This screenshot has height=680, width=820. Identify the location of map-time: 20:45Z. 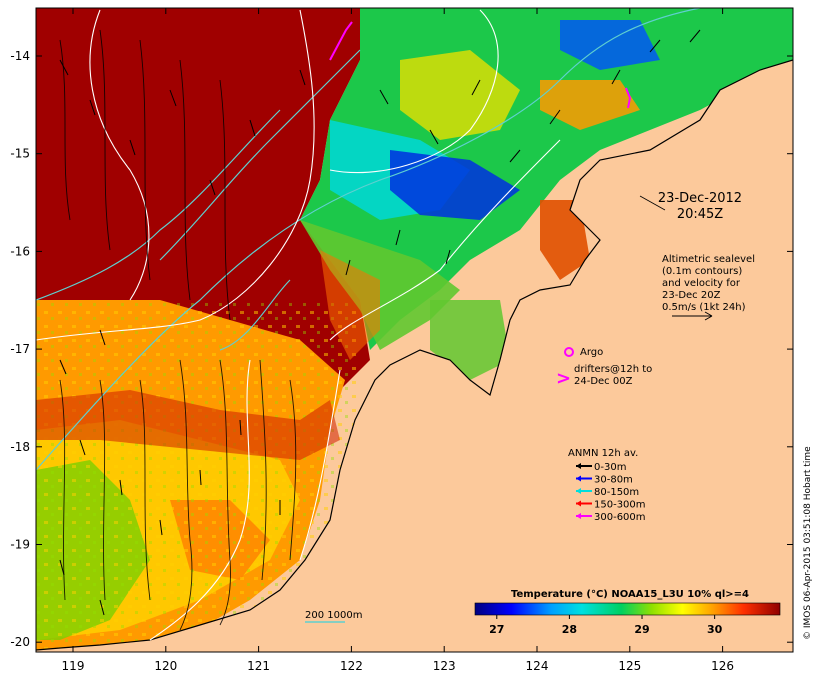
(700, 214).